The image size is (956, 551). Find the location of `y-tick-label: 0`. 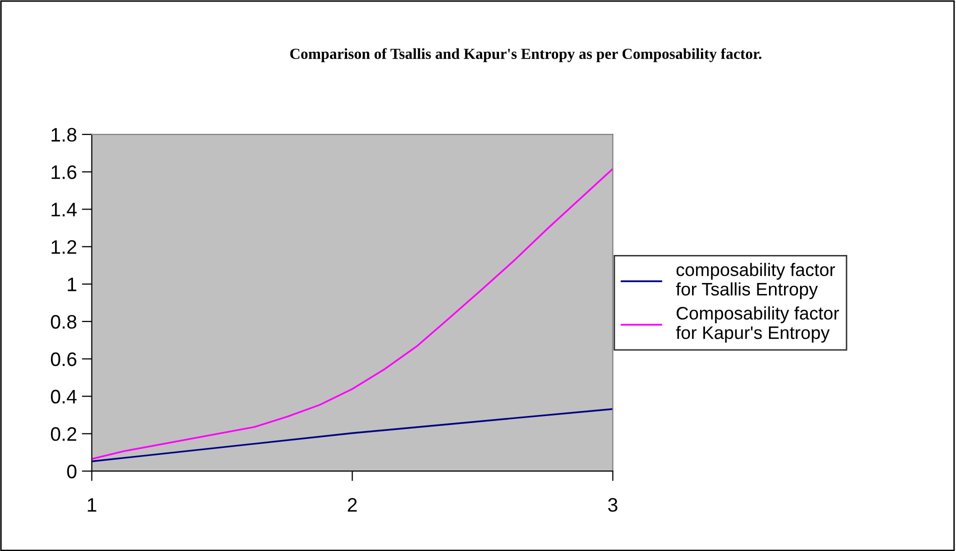

y-tick-label: 0 is located at coordinates (71, 471).